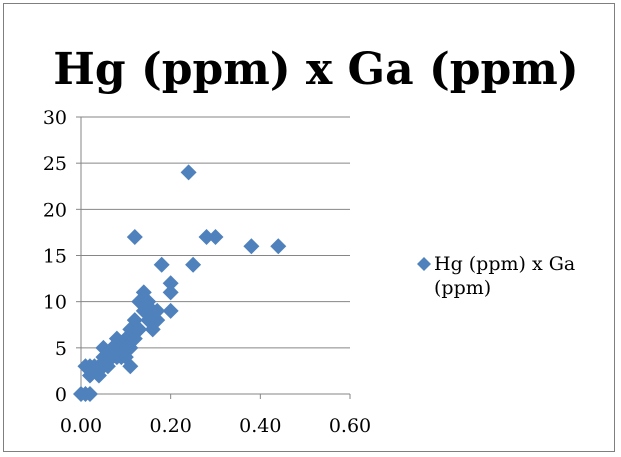 The image size is (621, 457). I want to click on legend: Hg (ppm) x Ga (ppm), so click(499, 276).